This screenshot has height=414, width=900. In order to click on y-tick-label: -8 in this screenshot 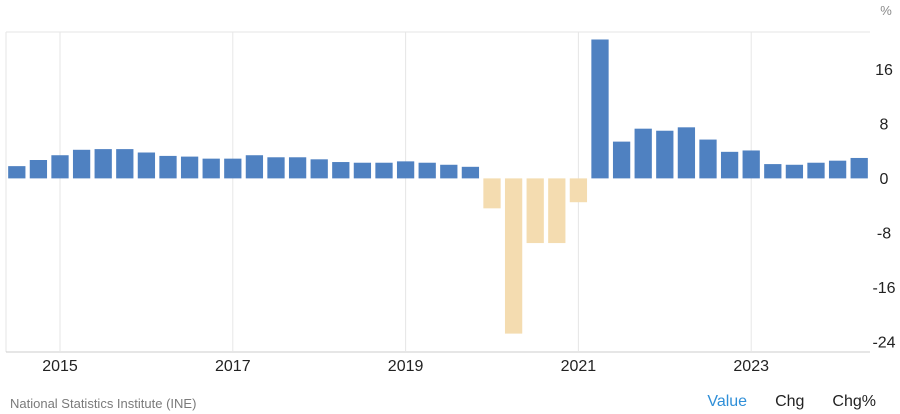, I will do `click(884, 233)`.